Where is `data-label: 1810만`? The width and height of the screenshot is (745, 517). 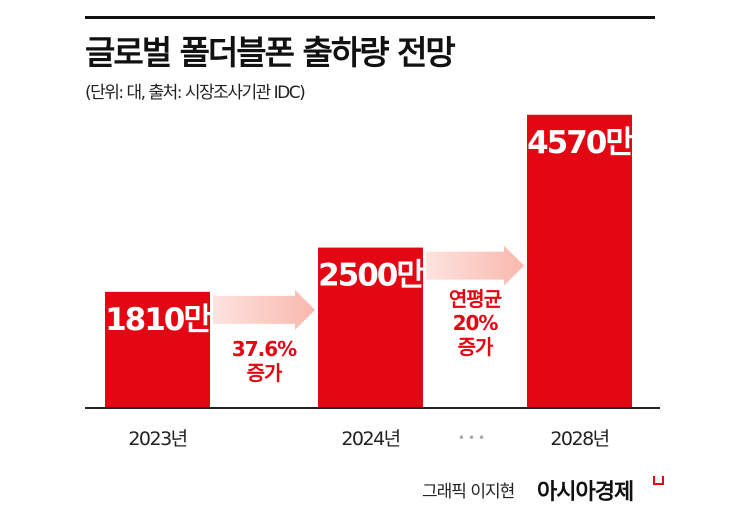 data-label: 1810만 is located at coordinates (158, 320).